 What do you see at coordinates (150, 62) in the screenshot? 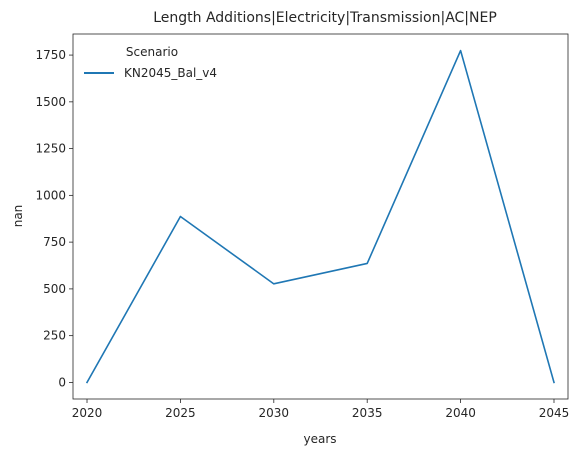
I see `legend: Scenario KN2045_Bal_v4` at bounding box center [150, 62].